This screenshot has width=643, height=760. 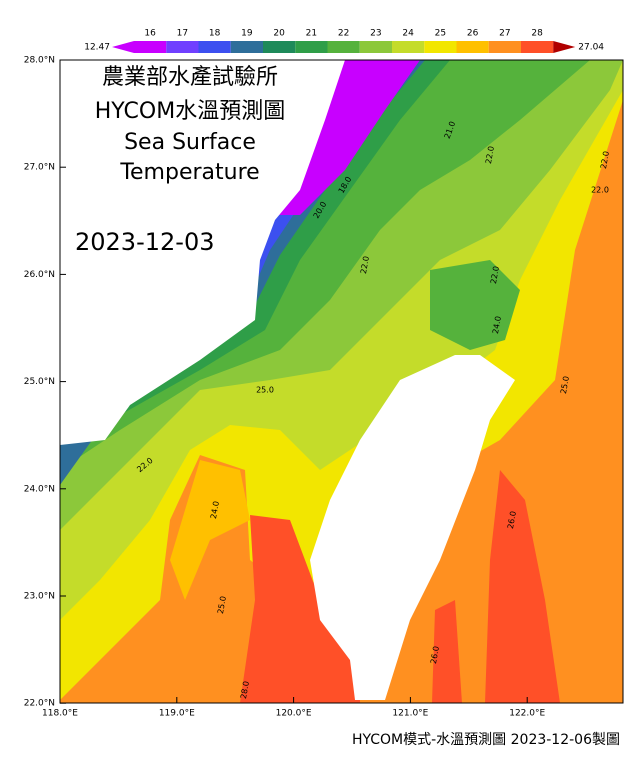 I want to click on contour-label: 28.0, so click(x=245, y=689).